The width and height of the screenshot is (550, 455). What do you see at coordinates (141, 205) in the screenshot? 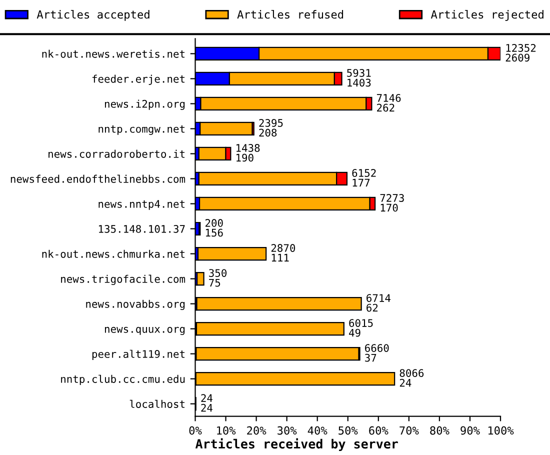
I see `y-tick-label: news.nntp4.net` at bounding box center [141, 205].